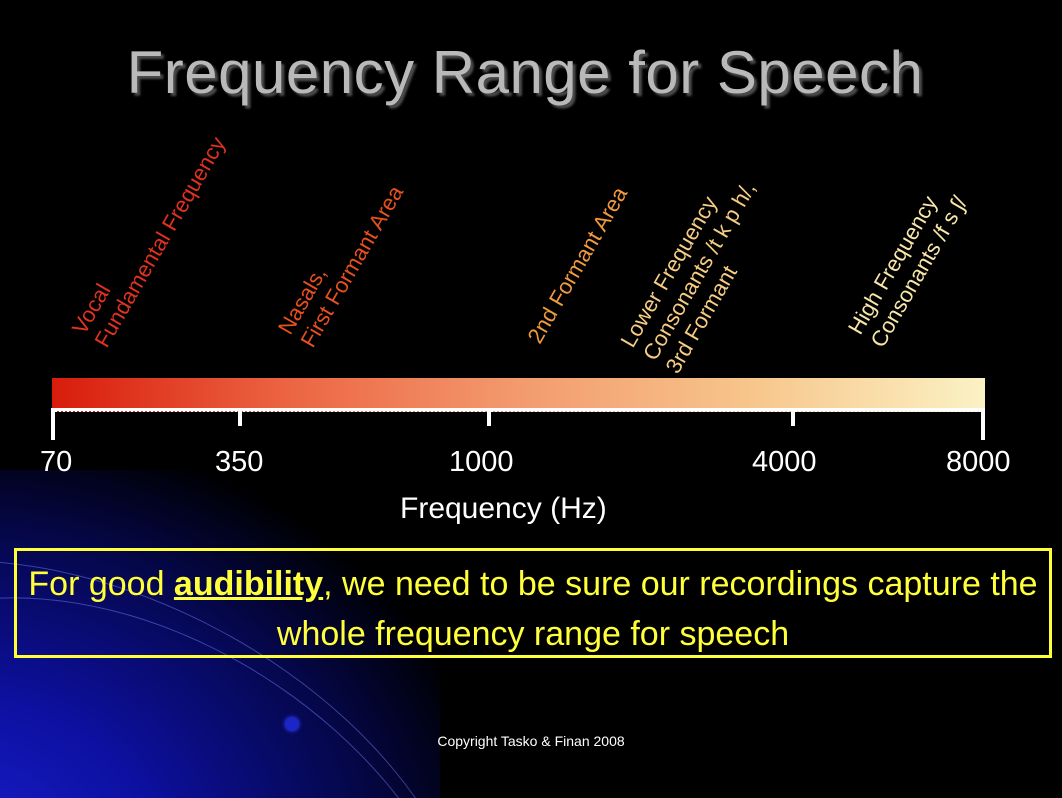 The height and width of the screenshot is (798, 1062). What do you see at coordinates (340, 266) in the screenshot?
I see `band-label-nasals: Nasals, First Formant Area` at bounding box center [340, 266].